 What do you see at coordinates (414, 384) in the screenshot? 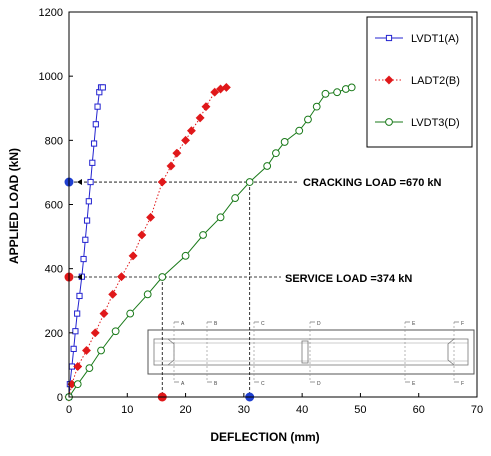
I see `section-label-bottom: E` at bounding box center [414, 384].